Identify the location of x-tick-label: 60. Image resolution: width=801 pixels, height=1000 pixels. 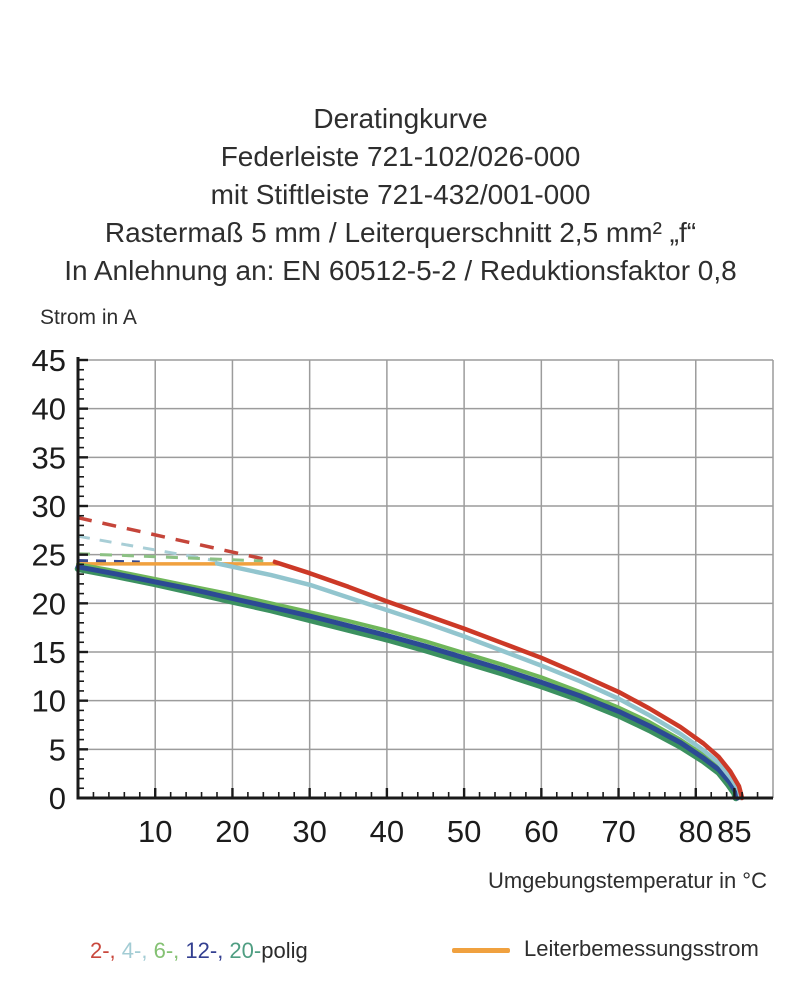
(541, 831).